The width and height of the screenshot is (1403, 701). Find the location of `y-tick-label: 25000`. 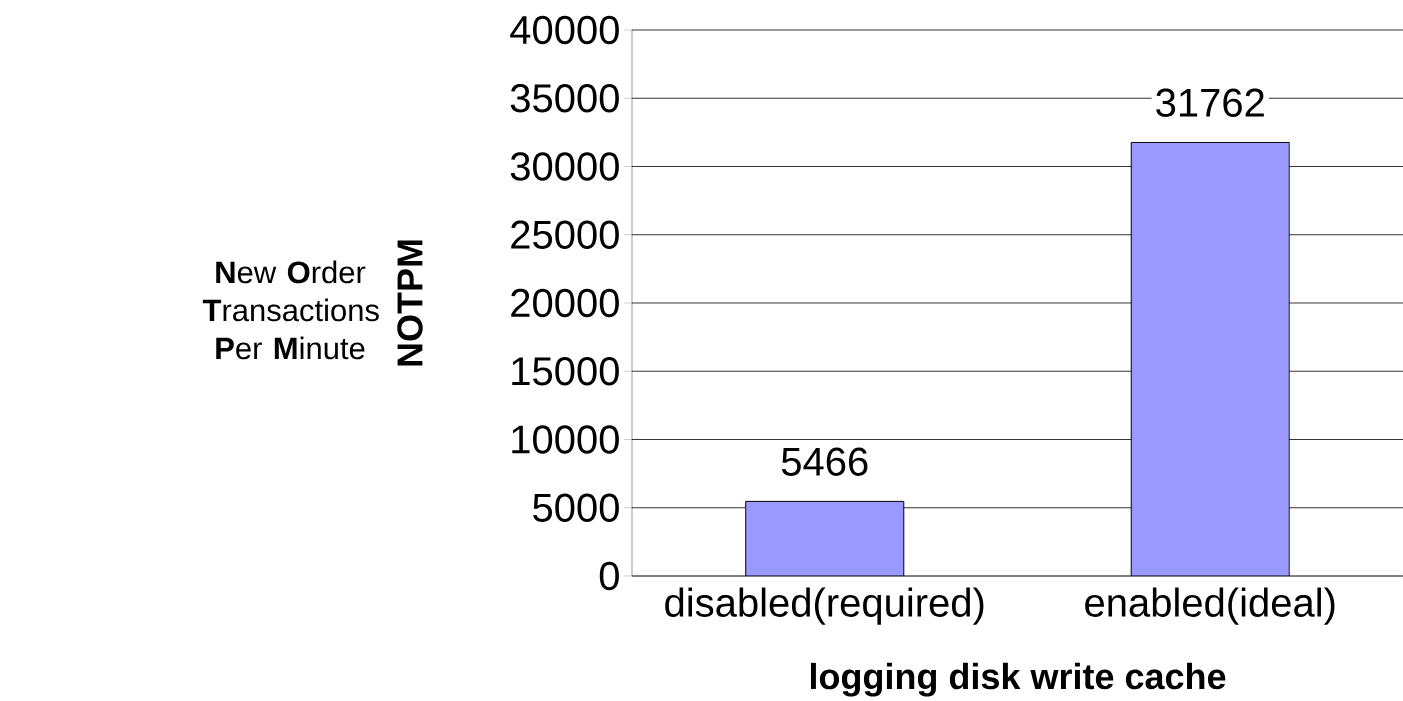

y-tick-label: 25000 is located at coordinates (565, 234).